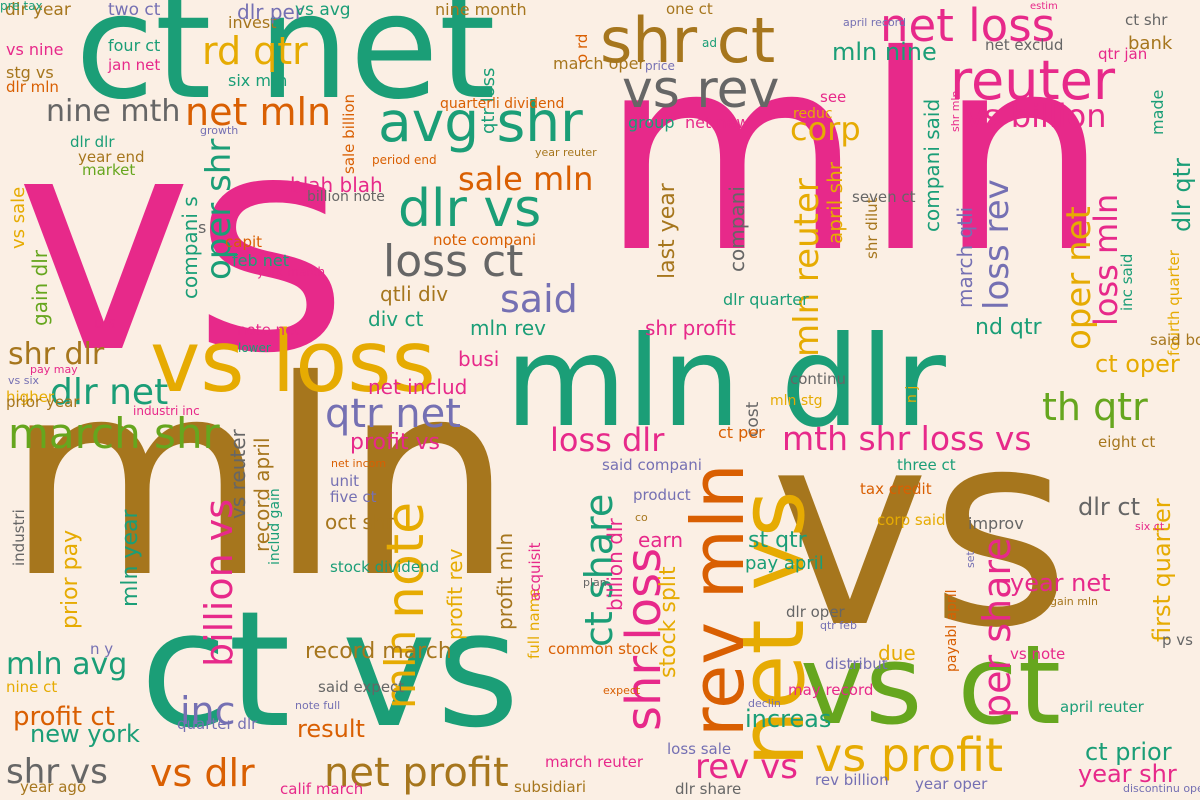  What do you see at coordinates (701, 90) in the screenshot?
I see `cloud-word-vs-rev: vs rev` at bounding box center [701, 90].